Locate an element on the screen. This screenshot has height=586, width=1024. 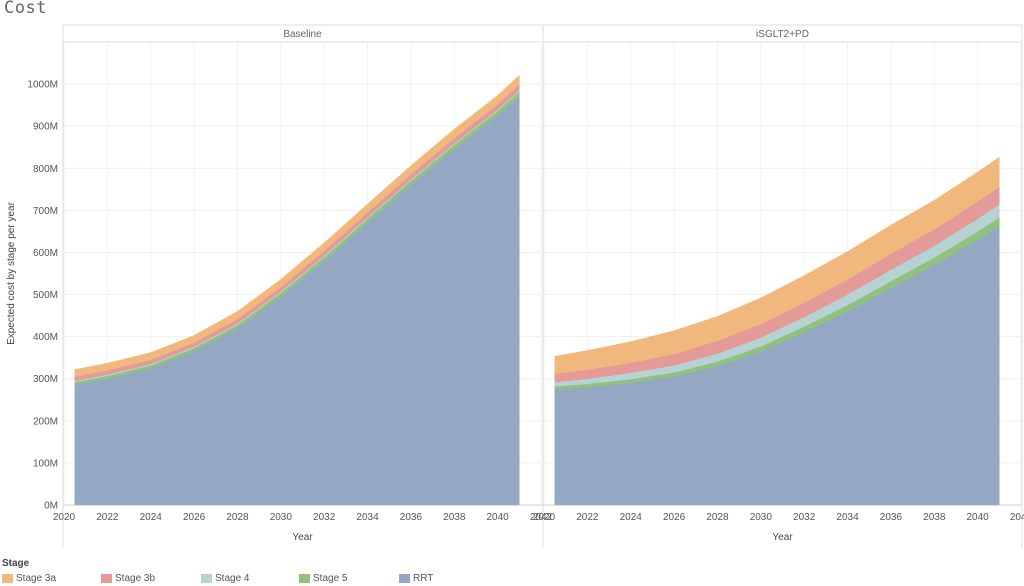
legend-label-stage-3b: Stage 3b is located at coordinates (135, 578).